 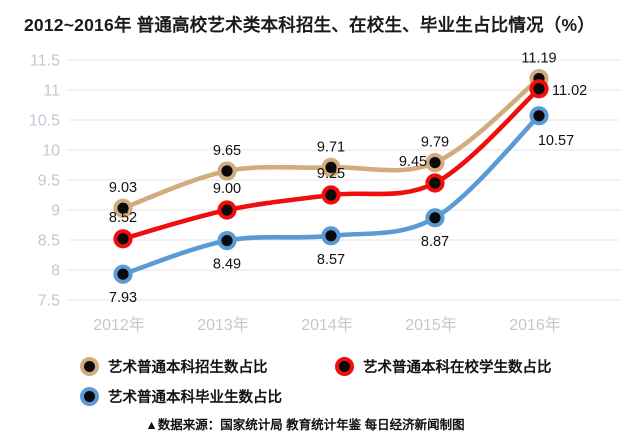 I want to click on y-tick-label: 11.5, so click(x=45, y=61).